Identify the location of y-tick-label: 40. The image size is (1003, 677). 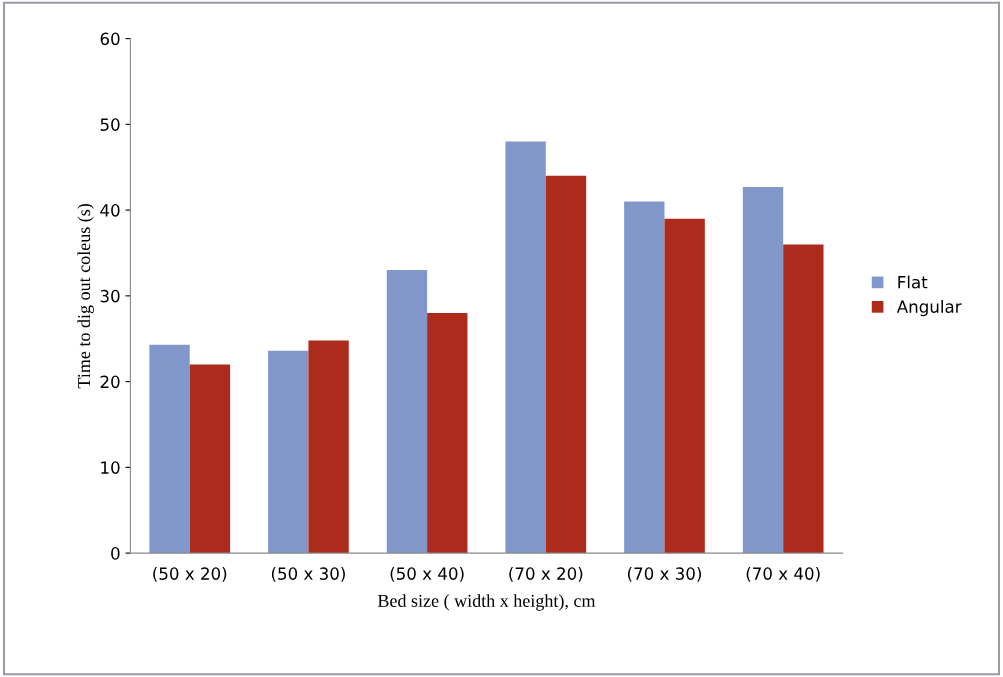
(110, 210).